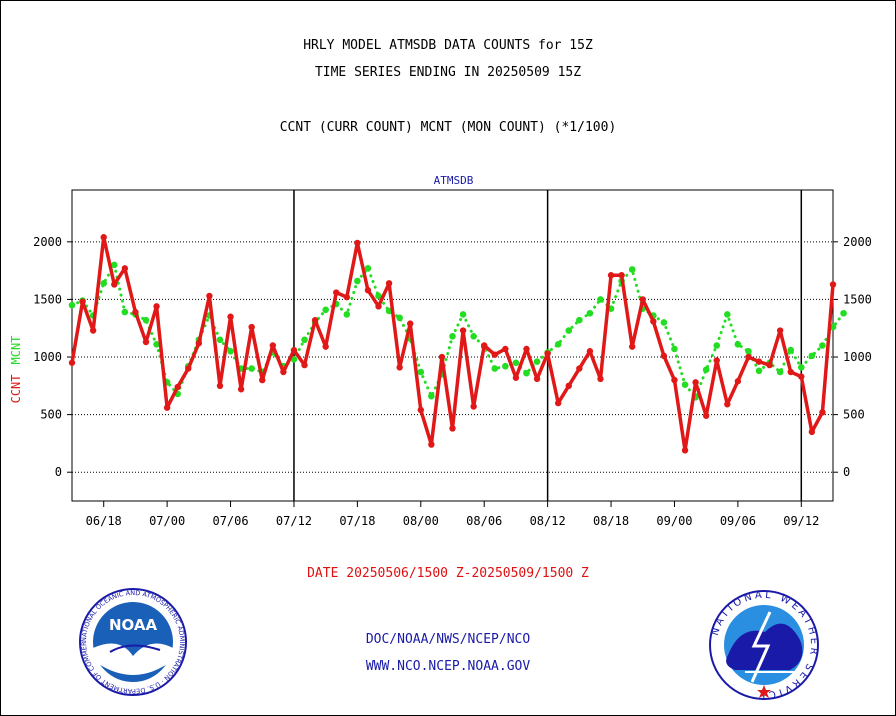  I want to click on ytick-label-left: 0, so click(58, 472).